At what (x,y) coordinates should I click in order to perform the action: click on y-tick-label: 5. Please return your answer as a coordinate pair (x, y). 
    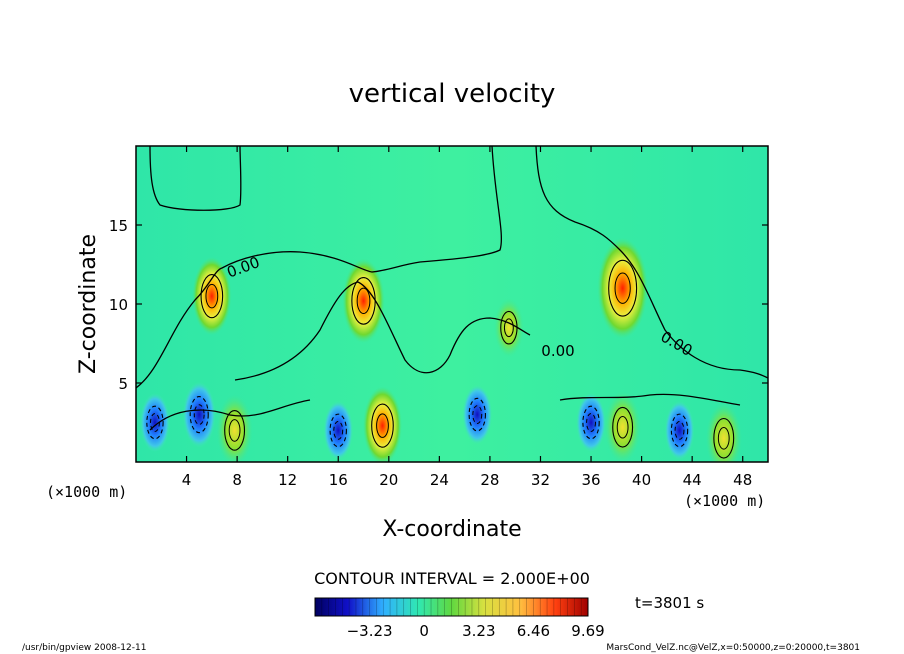
    Looking at the image, I should click on (123, 384).